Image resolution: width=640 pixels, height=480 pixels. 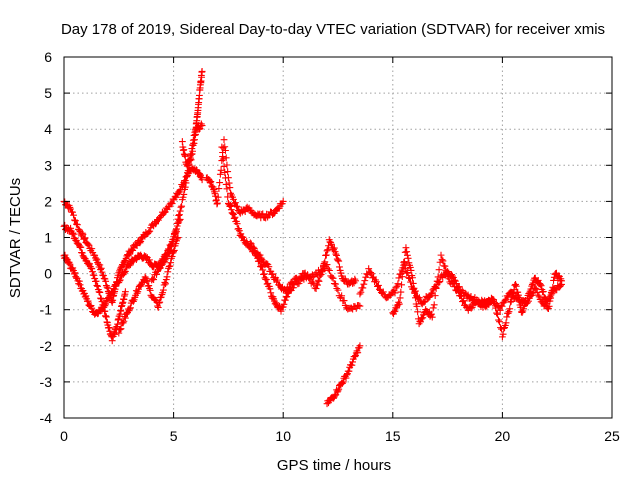 I want to click on y-tick-label: 6, so click(x=48, y=57).